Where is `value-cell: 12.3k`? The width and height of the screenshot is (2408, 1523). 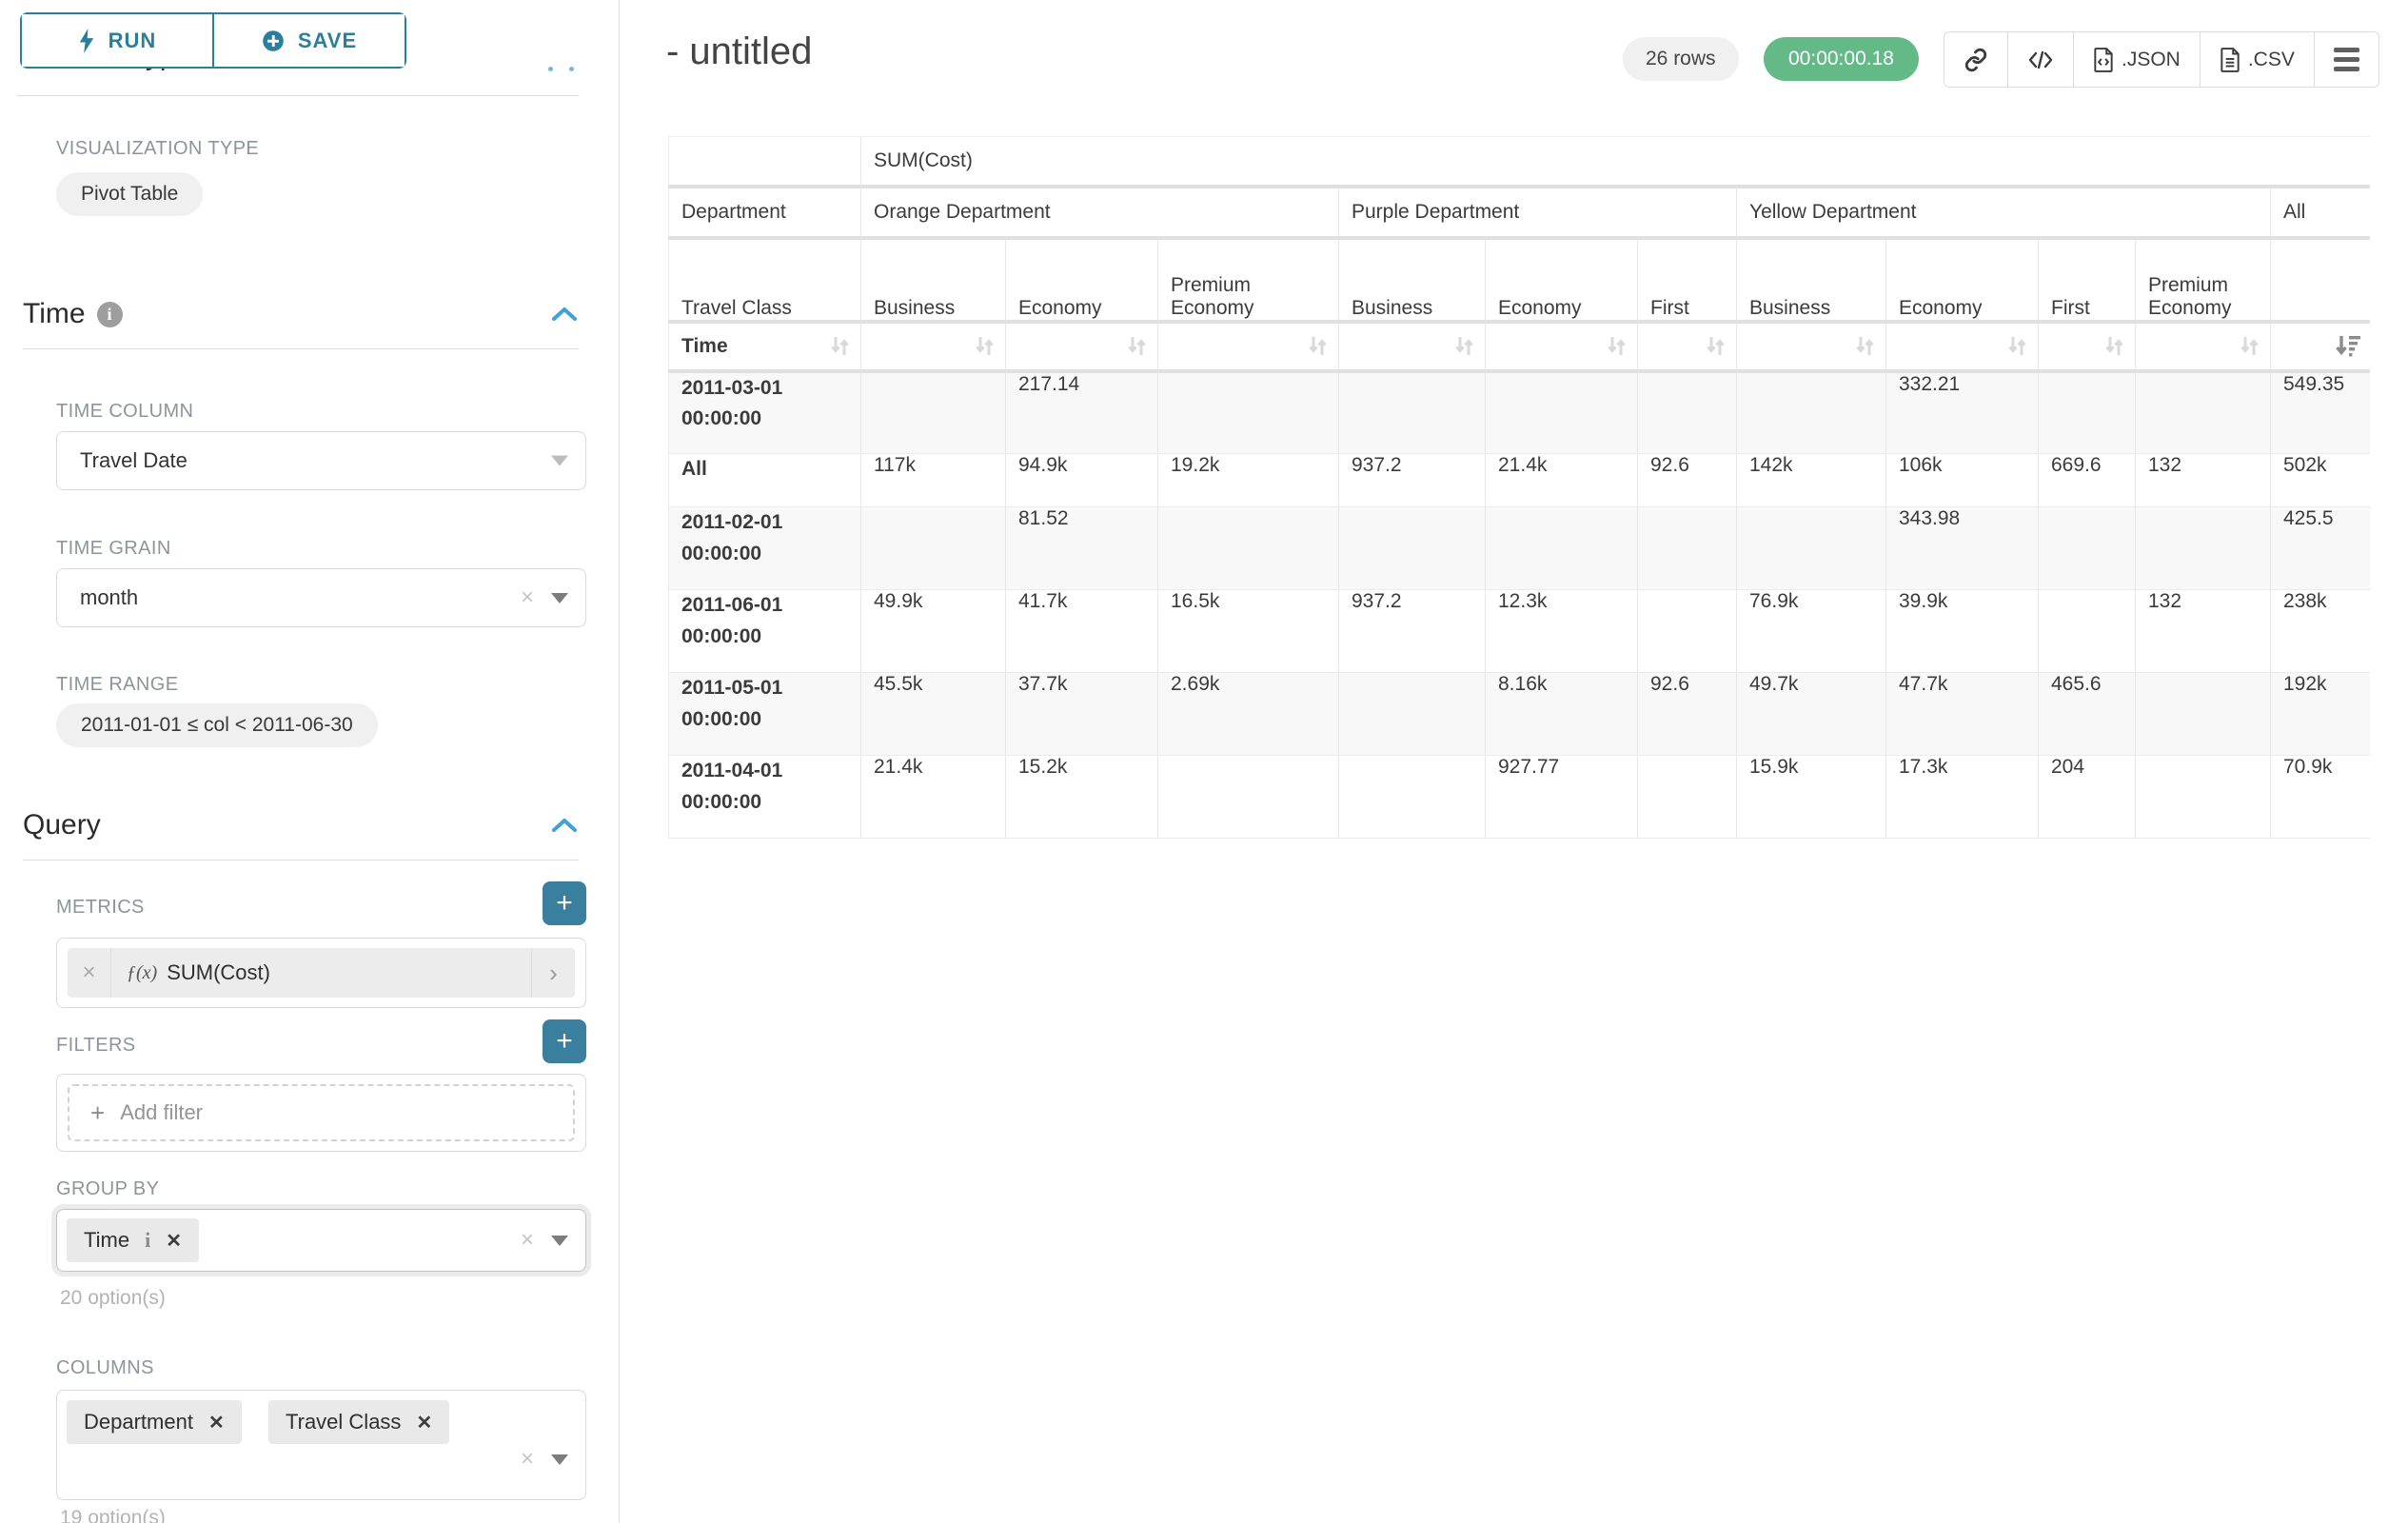 value-cell: 12.3k is located at coordinates (1561, 631).